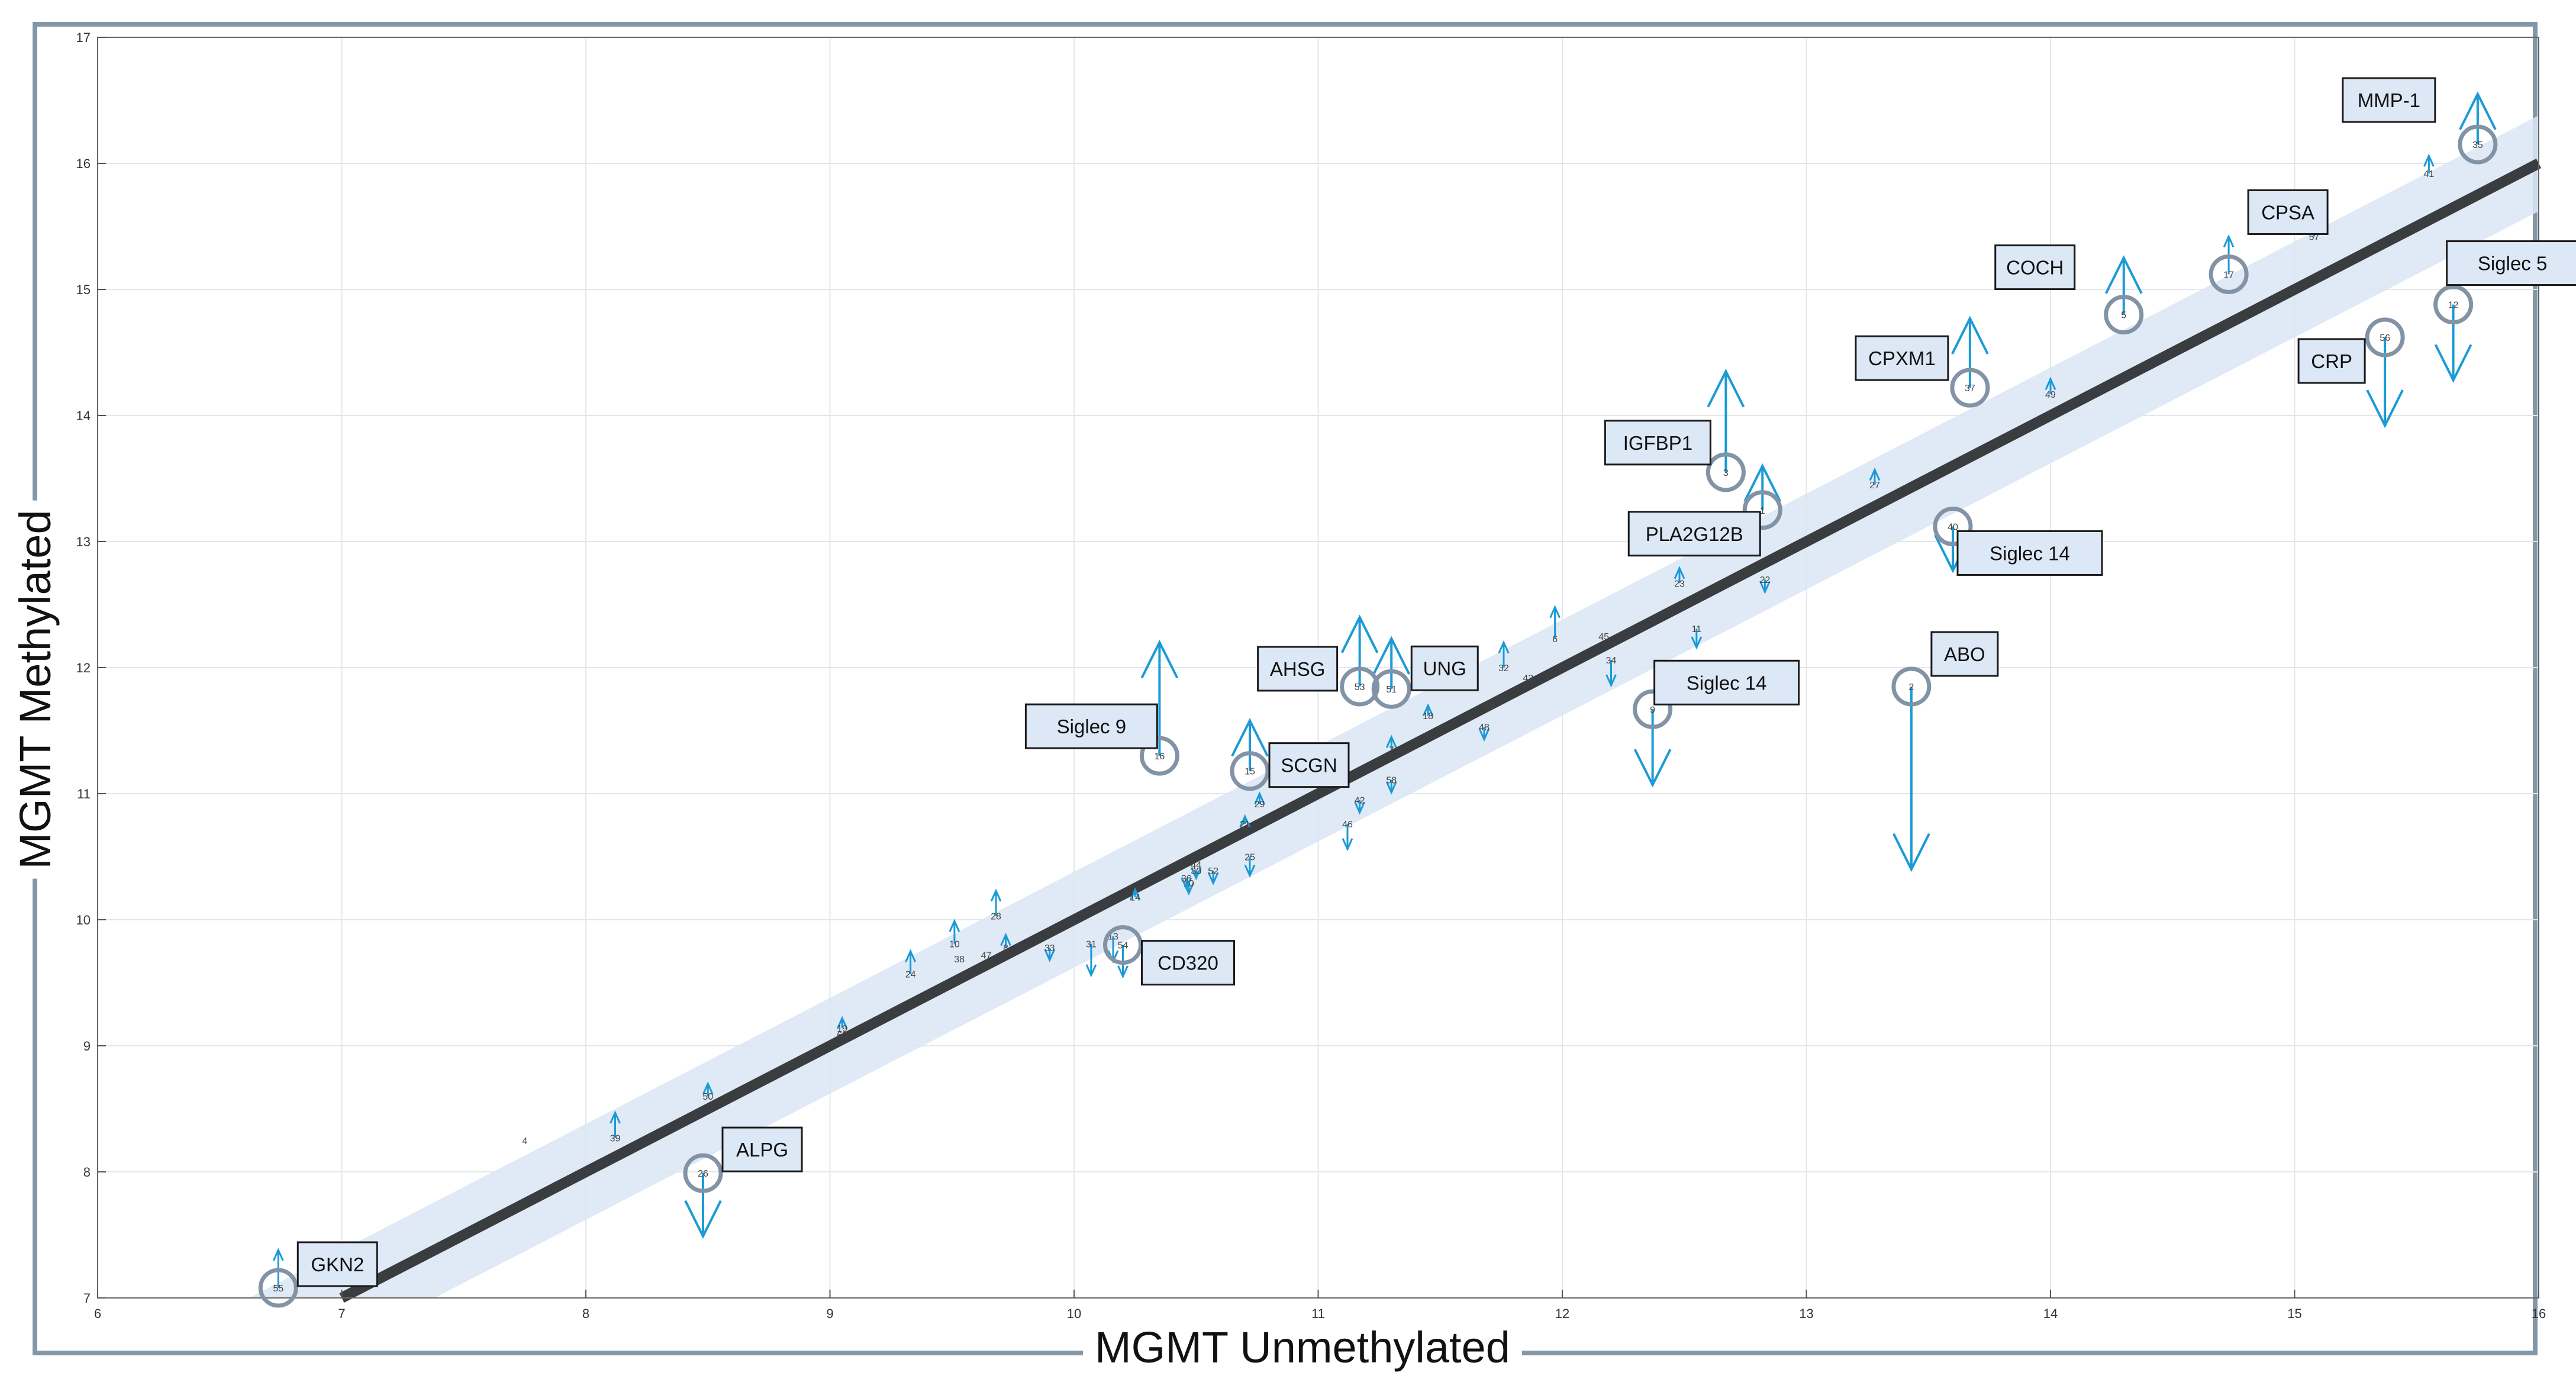 Image resolution: width=2576 pixels, height=1395 pixels. I want to click on point-id-label: 35, so click(2477, 145).